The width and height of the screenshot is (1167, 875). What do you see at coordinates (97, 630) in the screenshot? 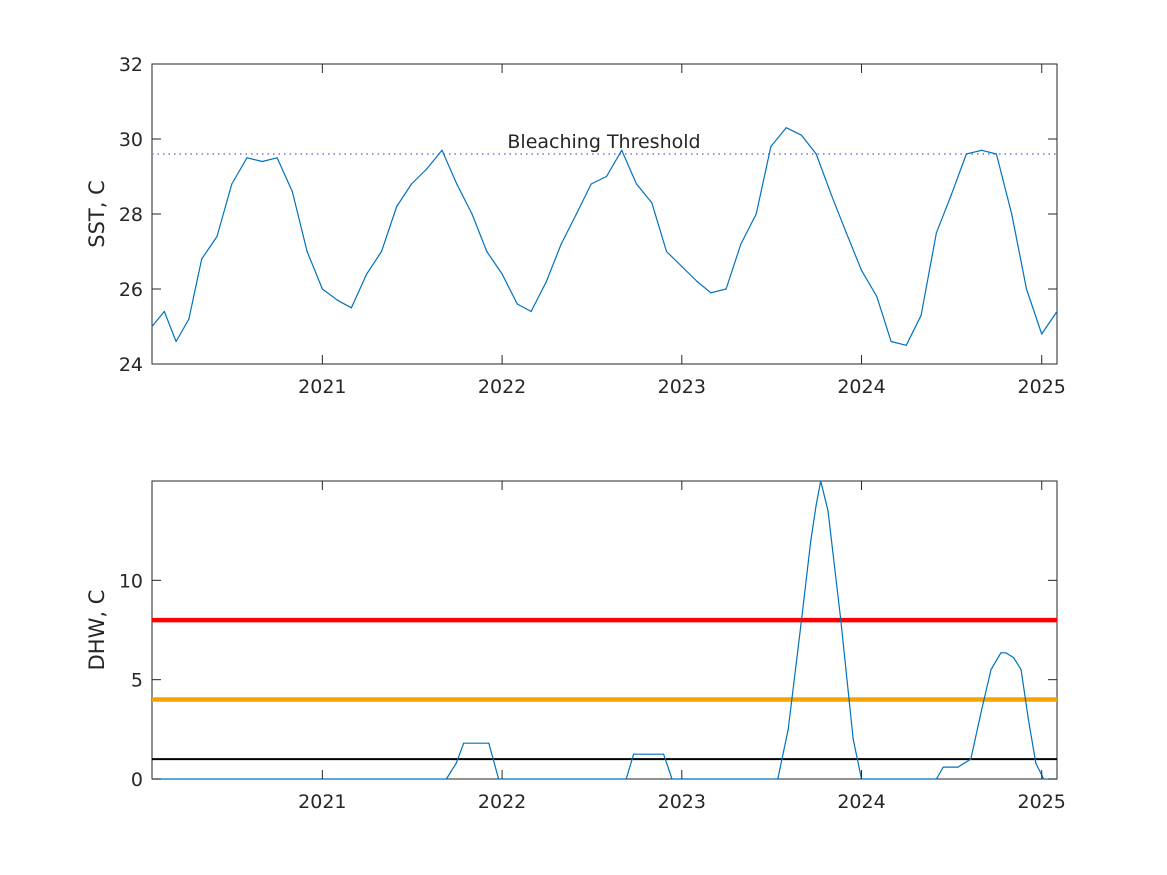
I see `dhw-y-axis-label: DHW, C` at bounding box center [97, 630].